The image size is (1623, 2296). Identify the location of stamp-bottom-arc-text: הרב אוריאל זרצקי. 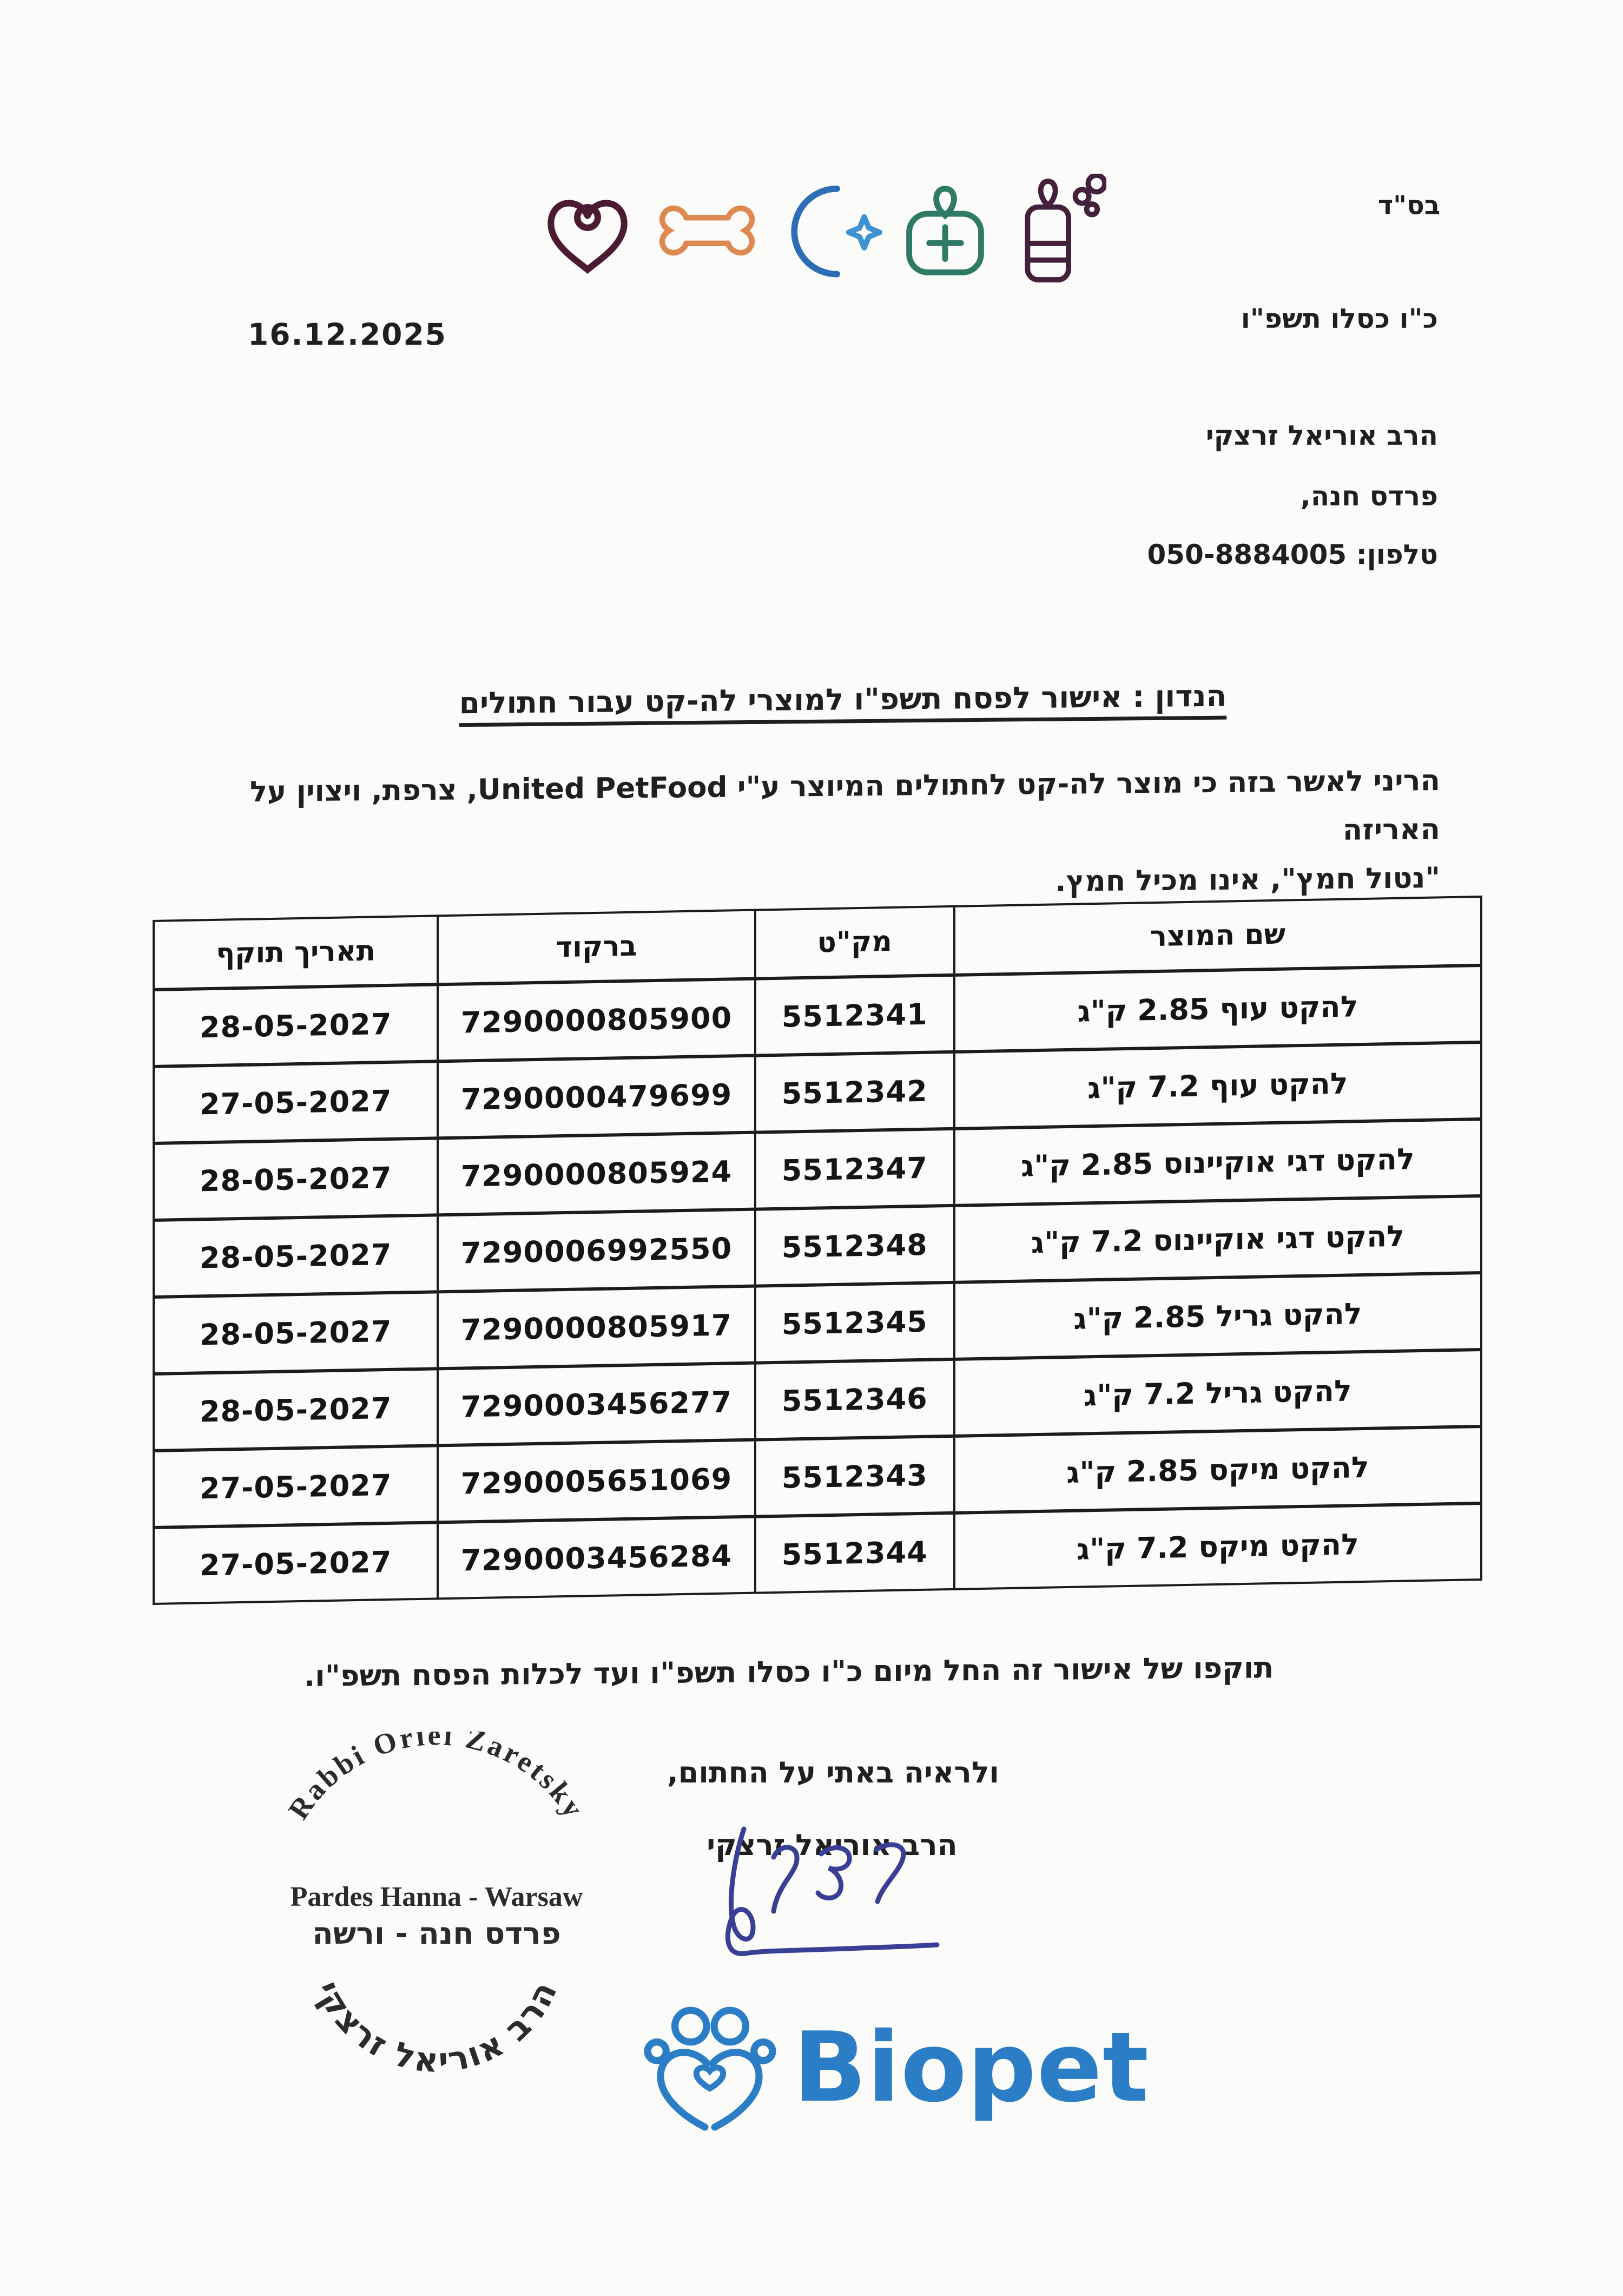
(437, 2027).